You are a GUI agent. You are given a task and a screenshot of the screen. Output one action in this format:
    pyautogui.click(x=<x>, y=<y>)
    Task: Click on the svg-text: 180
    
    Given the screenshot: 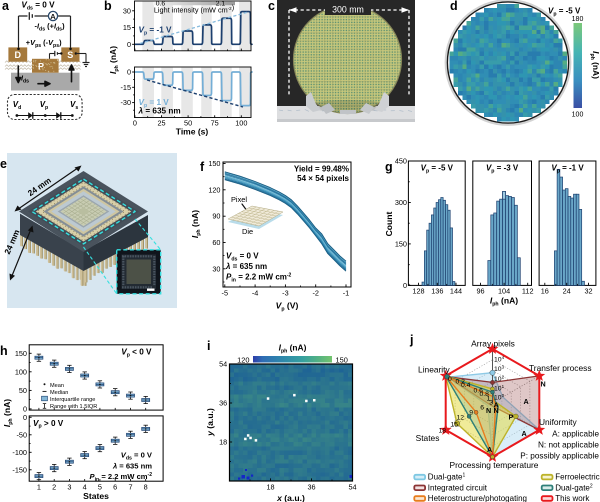 What is the action you would take?
    pyautogui.click(x=578, y=19)
    